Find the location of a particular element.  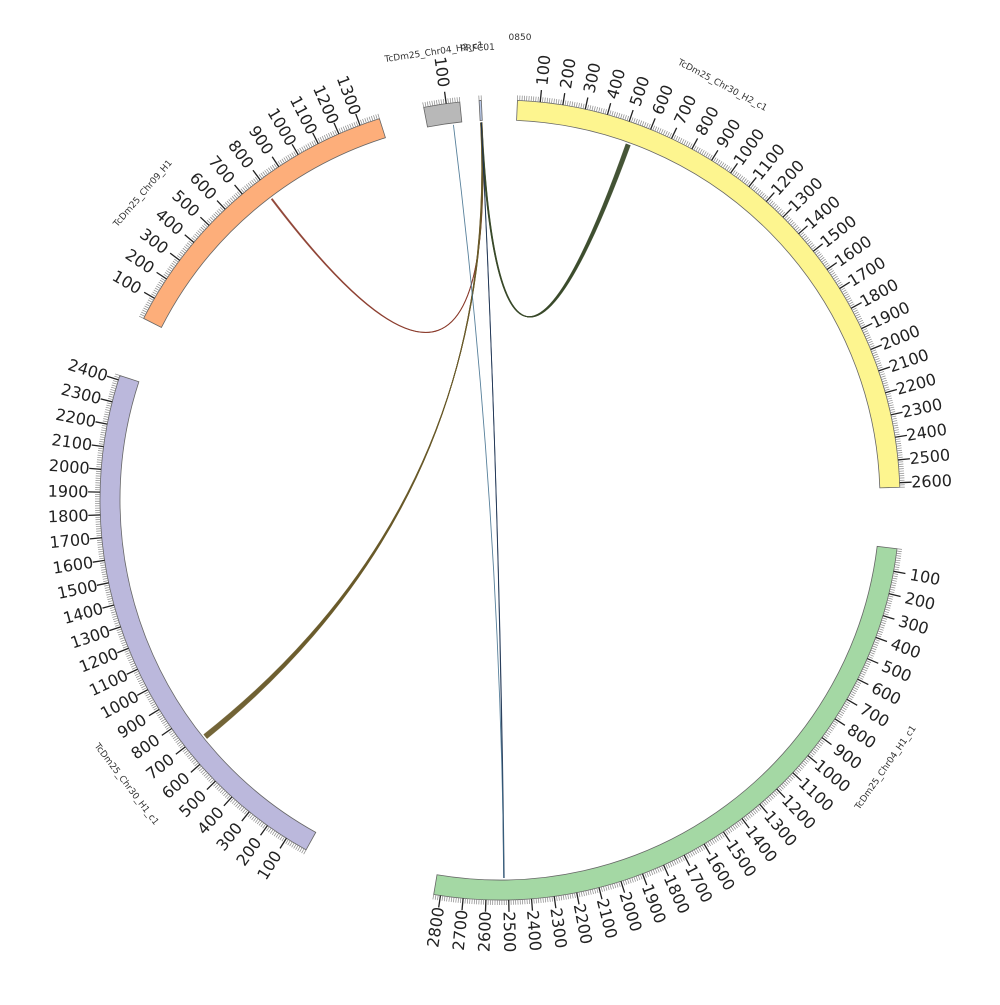

tick-label: 2500 is located at coordinates (930, 456).